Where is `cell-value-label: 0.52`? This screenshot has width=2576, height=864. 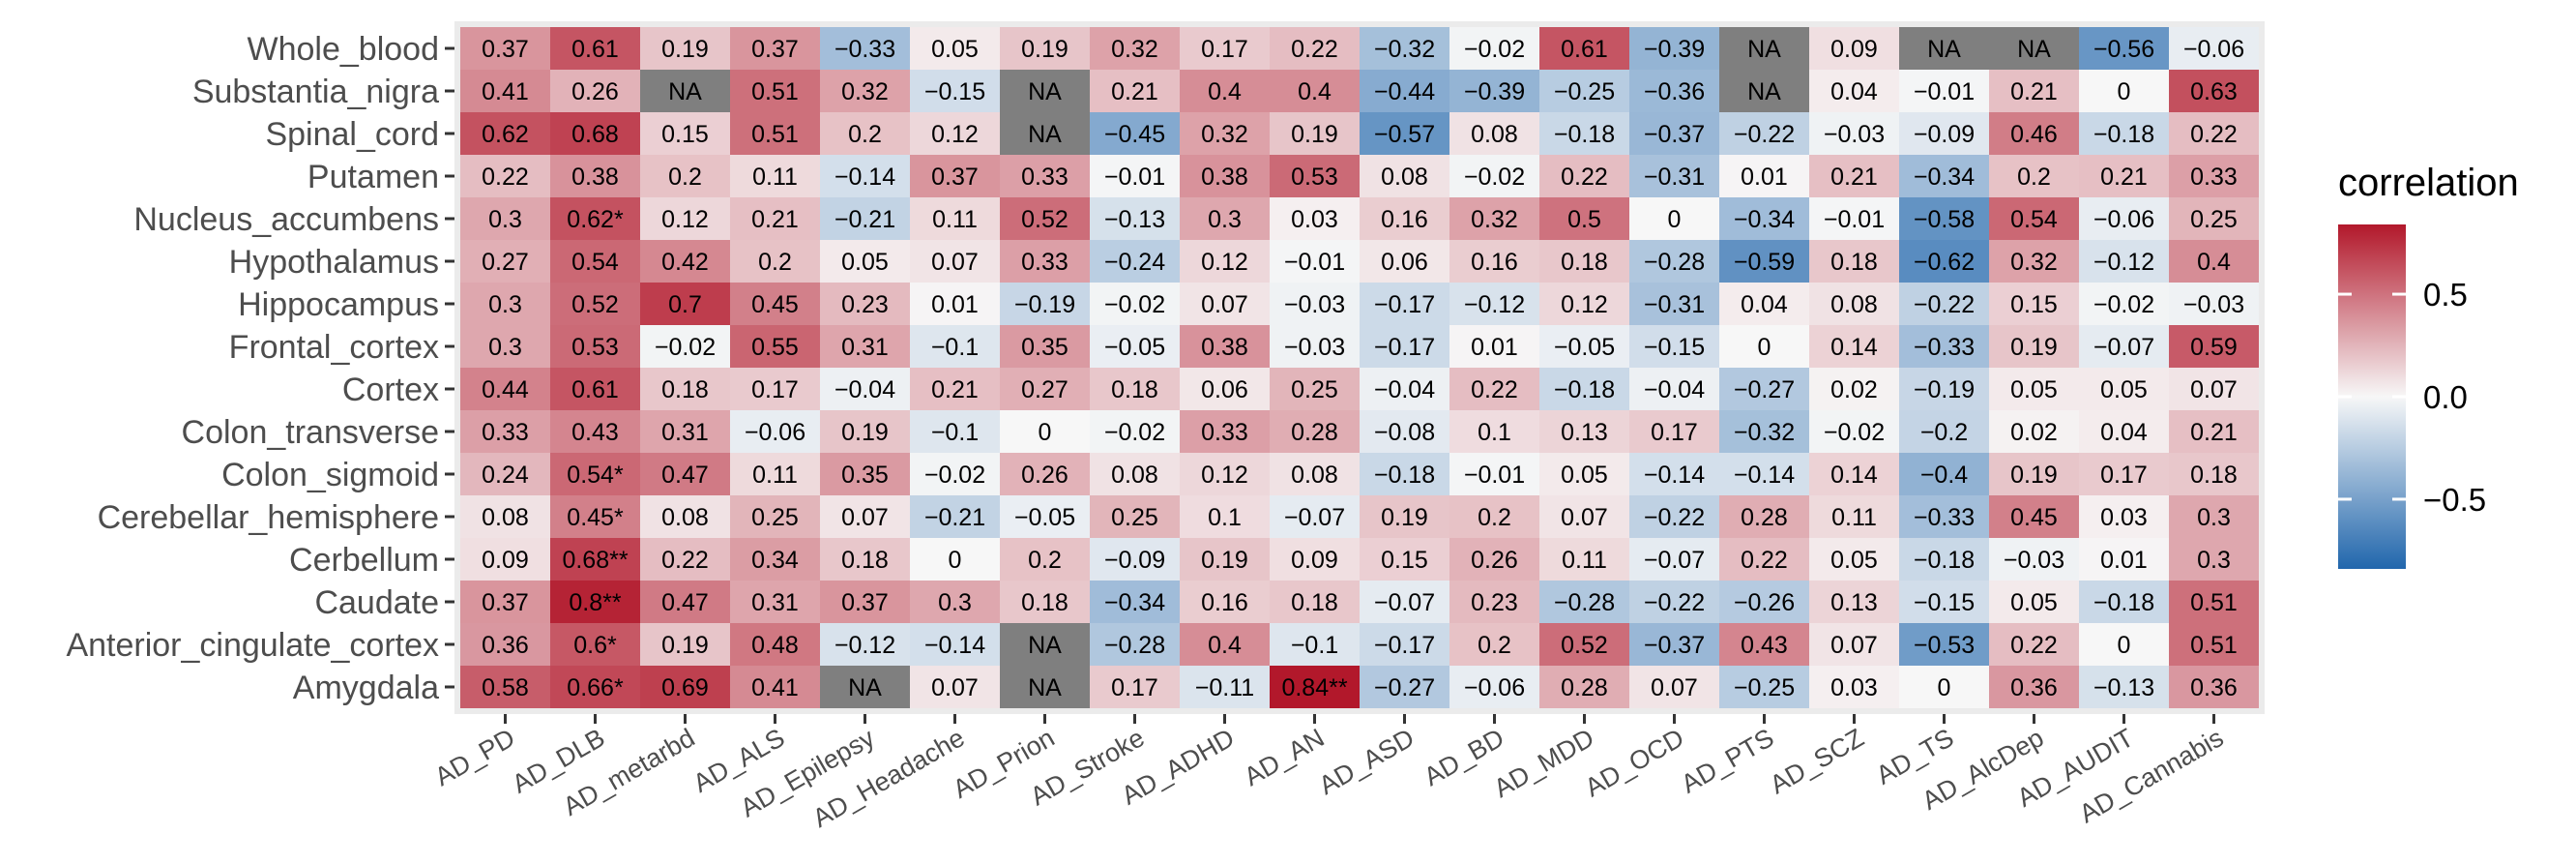 cell-value-label: 0.52 is located at coordinates (595, 305).